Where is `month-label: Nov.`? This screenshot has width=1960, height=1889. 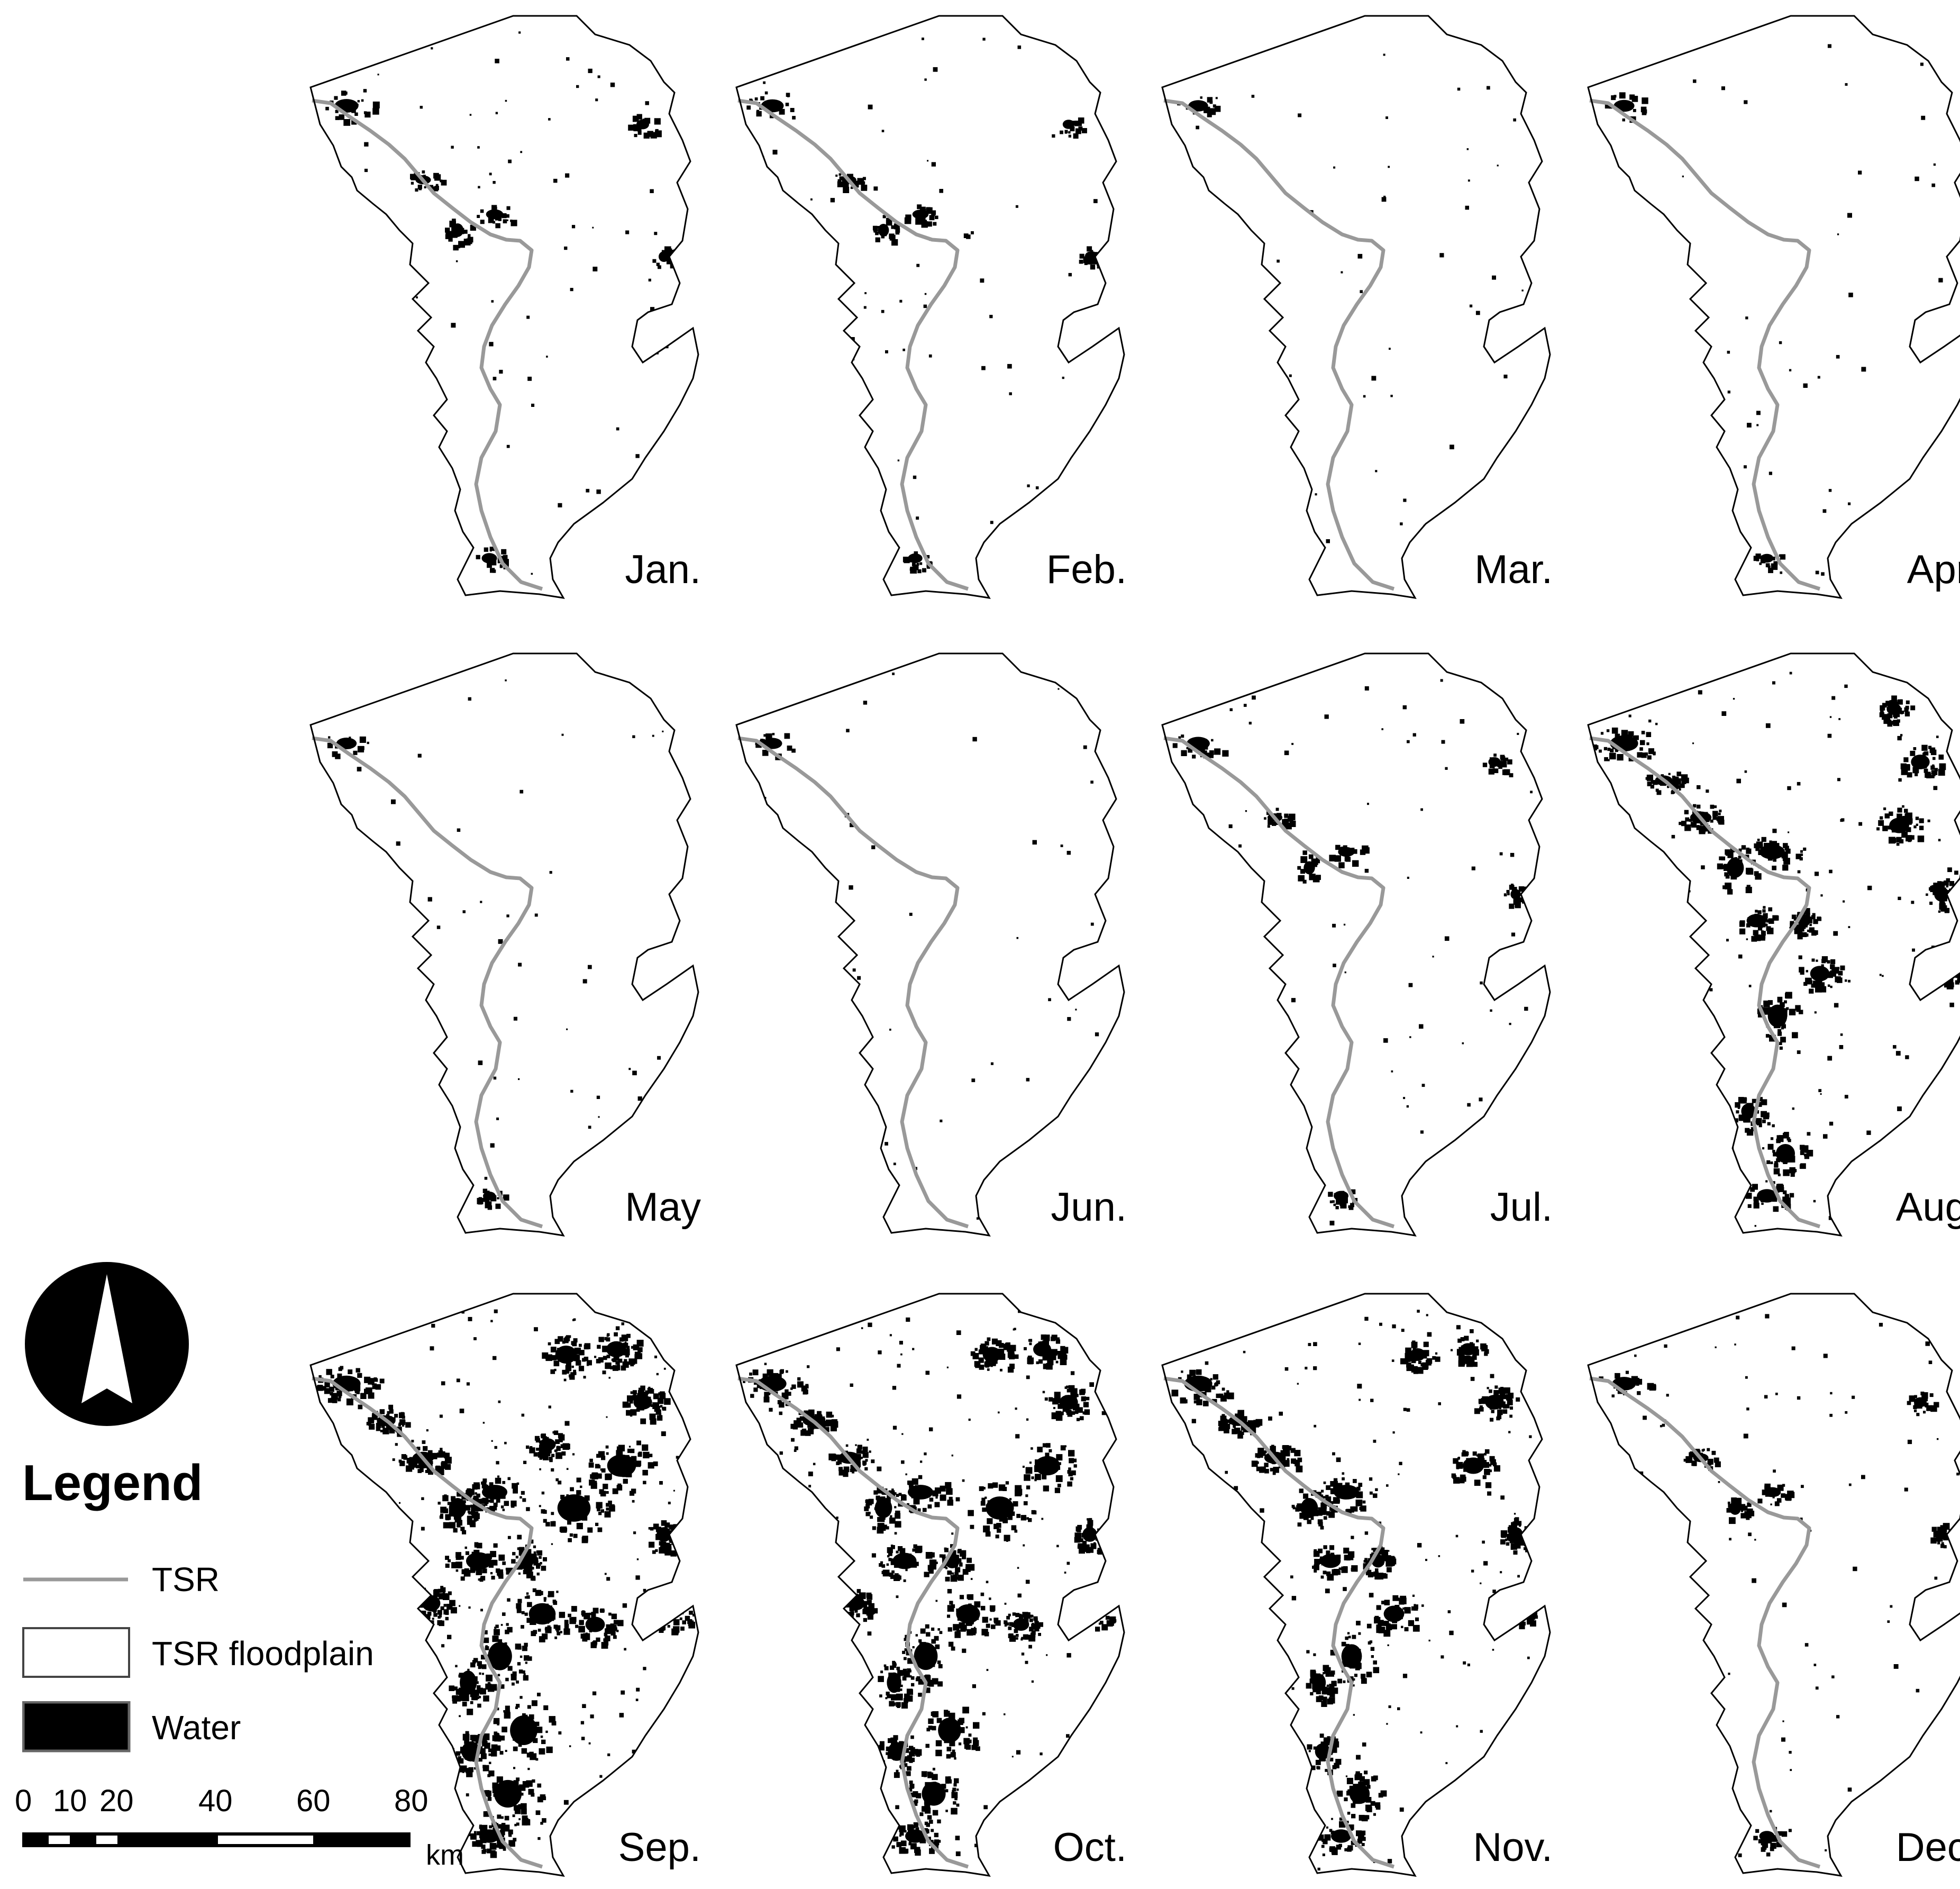 month-label: Nov. is located at coordinates (1513, 1848).